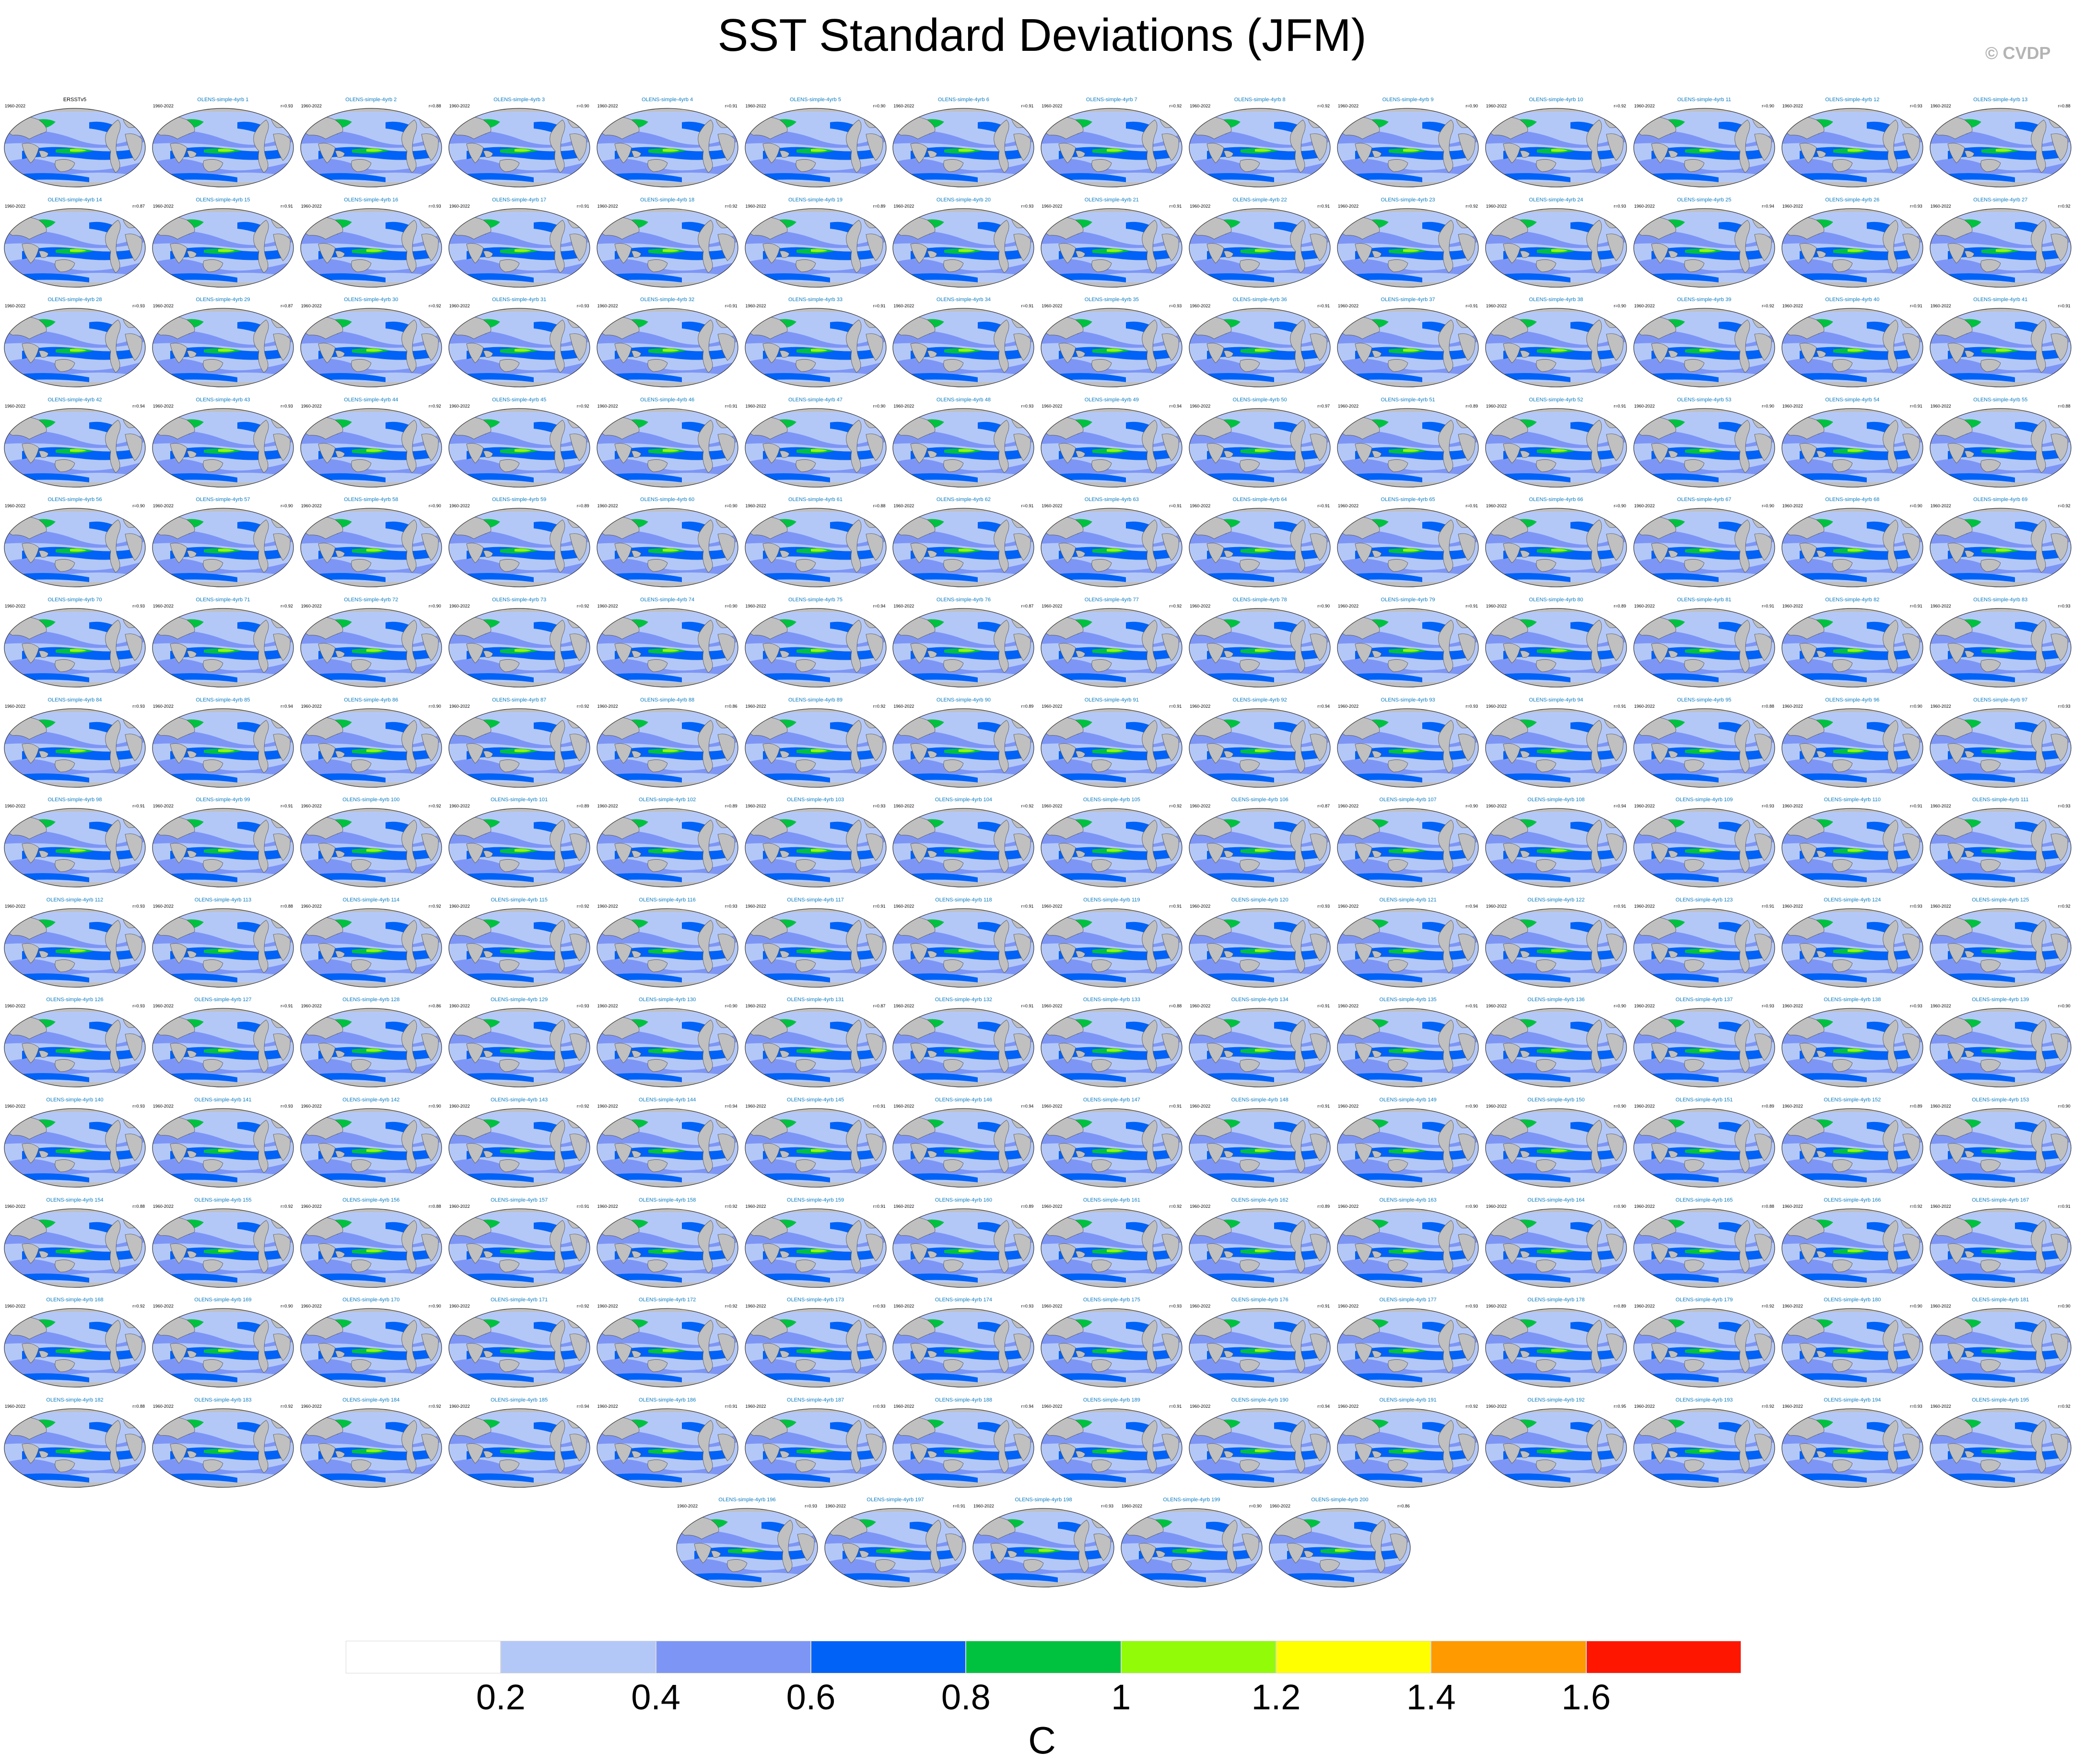 Image resolution: width=2084 pixels, height=1764 pixels. What do you see at coordinates (895, 1542) in the screenshot?
I see `map-panel-member: OLENS-simple-4yrb 197 1960-2022 r=0.91` at bounding box center [895, 1542].